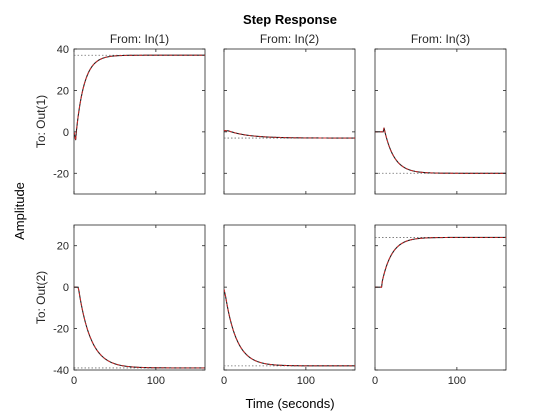 The height and width of the screenshot is (420, 560). I want to click on subplot-r2-c1: 0 100 -40 -20 0 20, so click(129, 305).